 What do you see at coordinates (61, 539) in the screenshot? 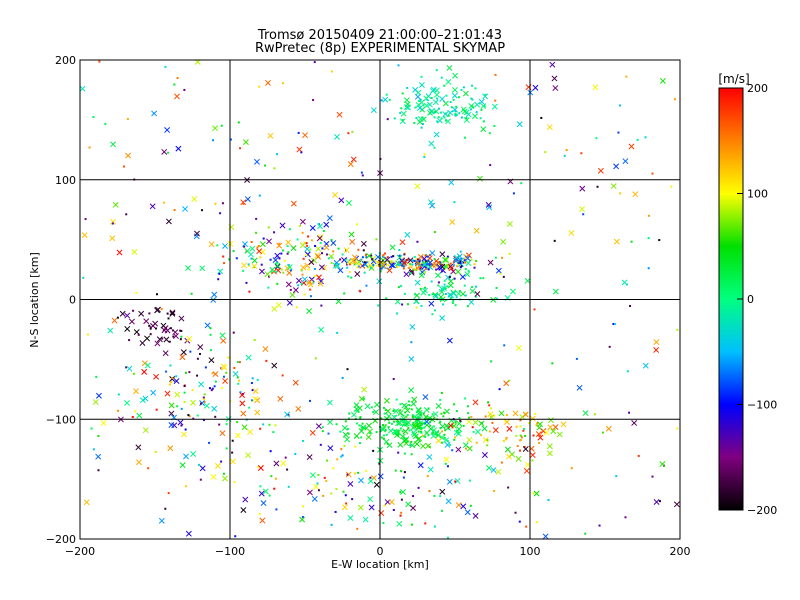
I see `y-tick-label: −200` at bounding box center [61, 539].